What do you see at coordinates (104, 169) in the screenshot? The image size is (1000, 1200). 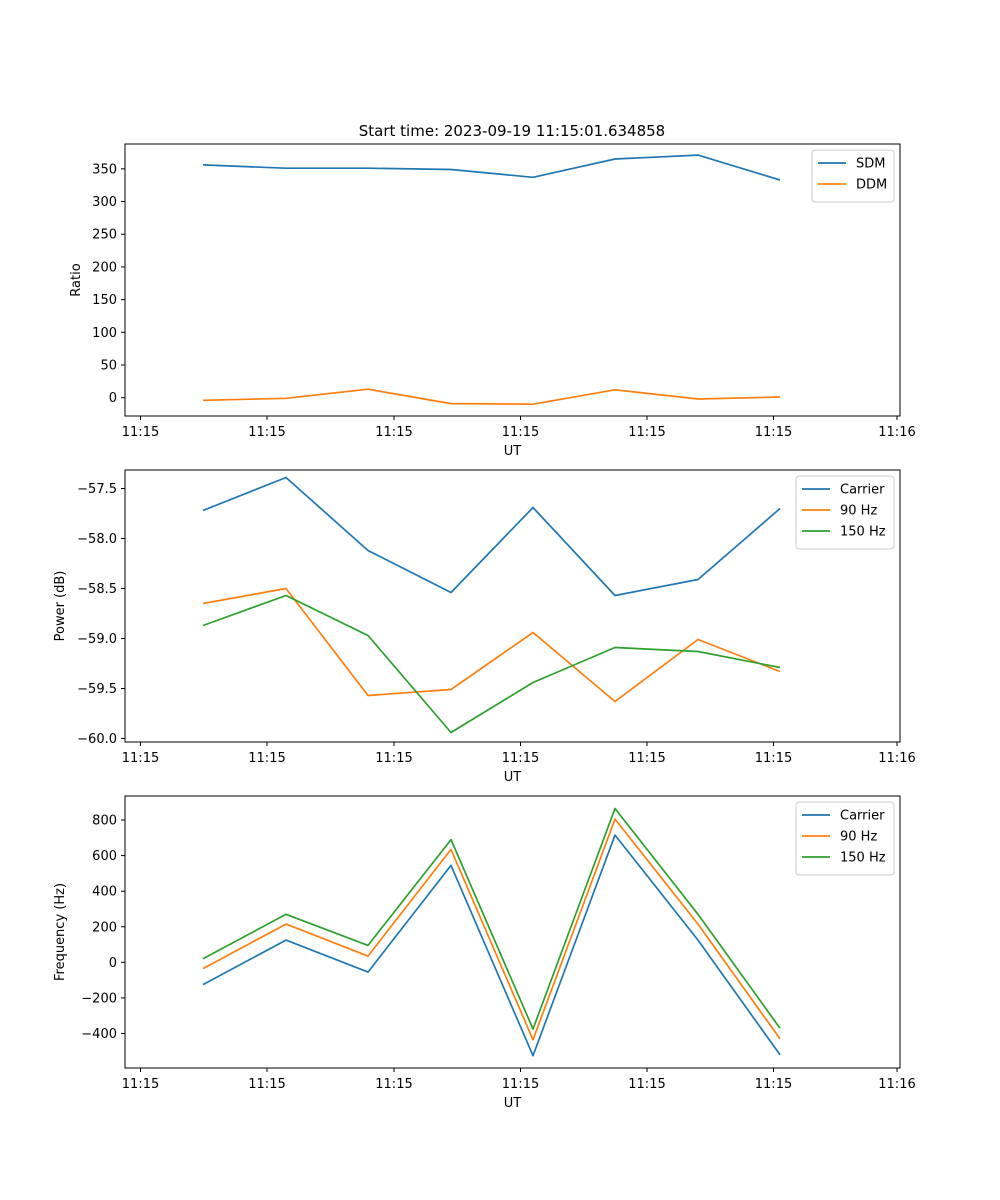 I see `y-tick-label: 350` at bounding box center [104, 169].